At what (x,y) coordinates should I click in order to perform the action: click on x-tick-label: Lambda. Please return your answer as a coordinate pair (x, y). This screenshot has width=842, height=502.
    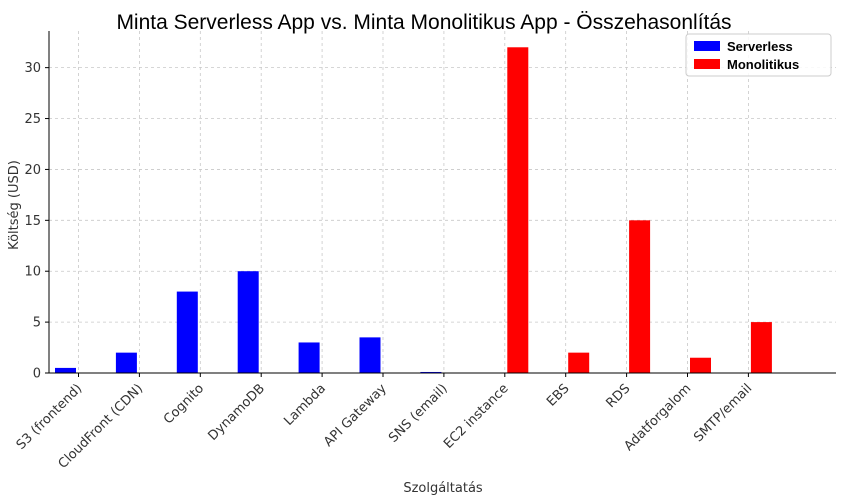
    Looking at the image, I should click on (305, 405).